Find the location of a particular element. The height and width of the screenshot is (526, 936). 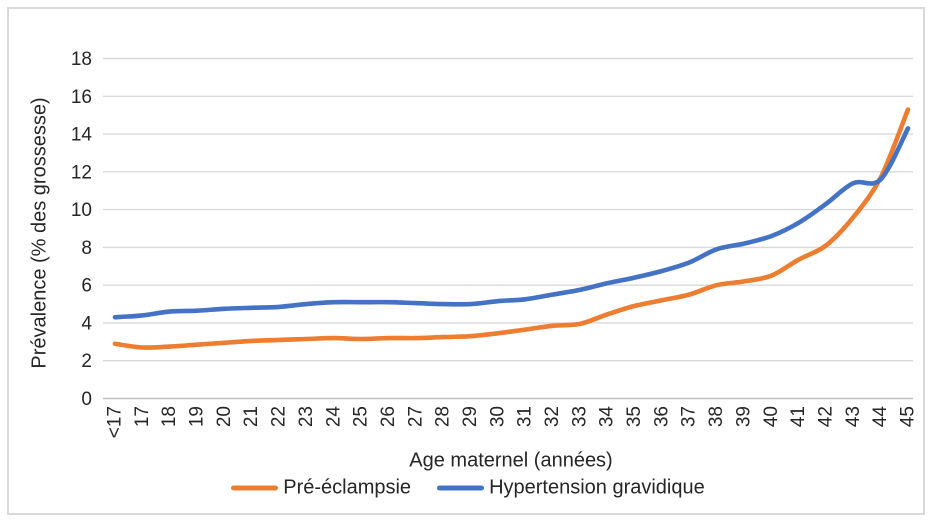

svg-text: <17 is located at coordinates (115, 422).